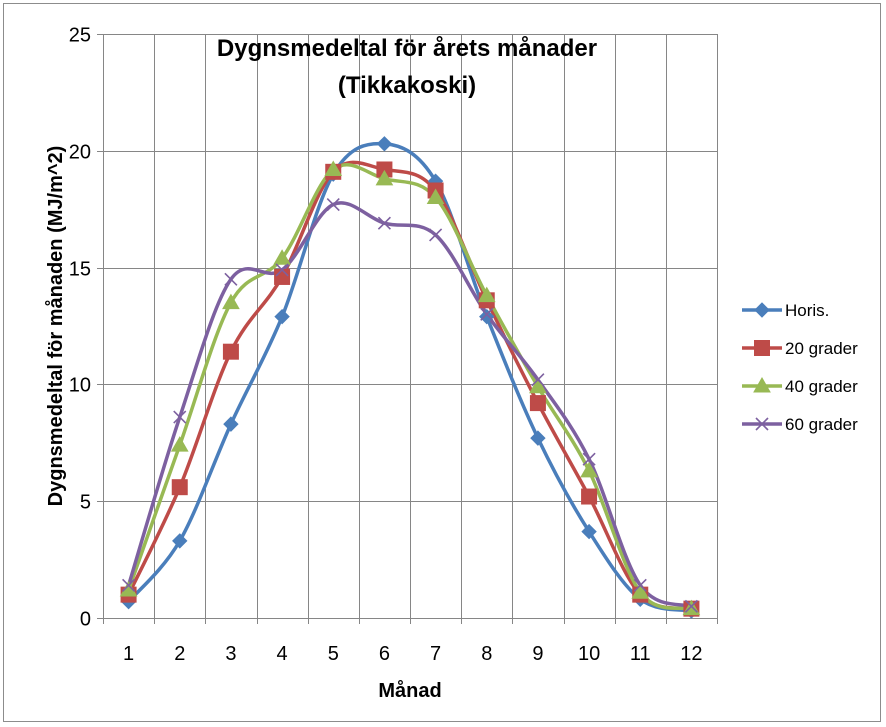  Describe the element at coordinates (80, 36) in the screenshot. I see `y-tick-label: 25` at that location.